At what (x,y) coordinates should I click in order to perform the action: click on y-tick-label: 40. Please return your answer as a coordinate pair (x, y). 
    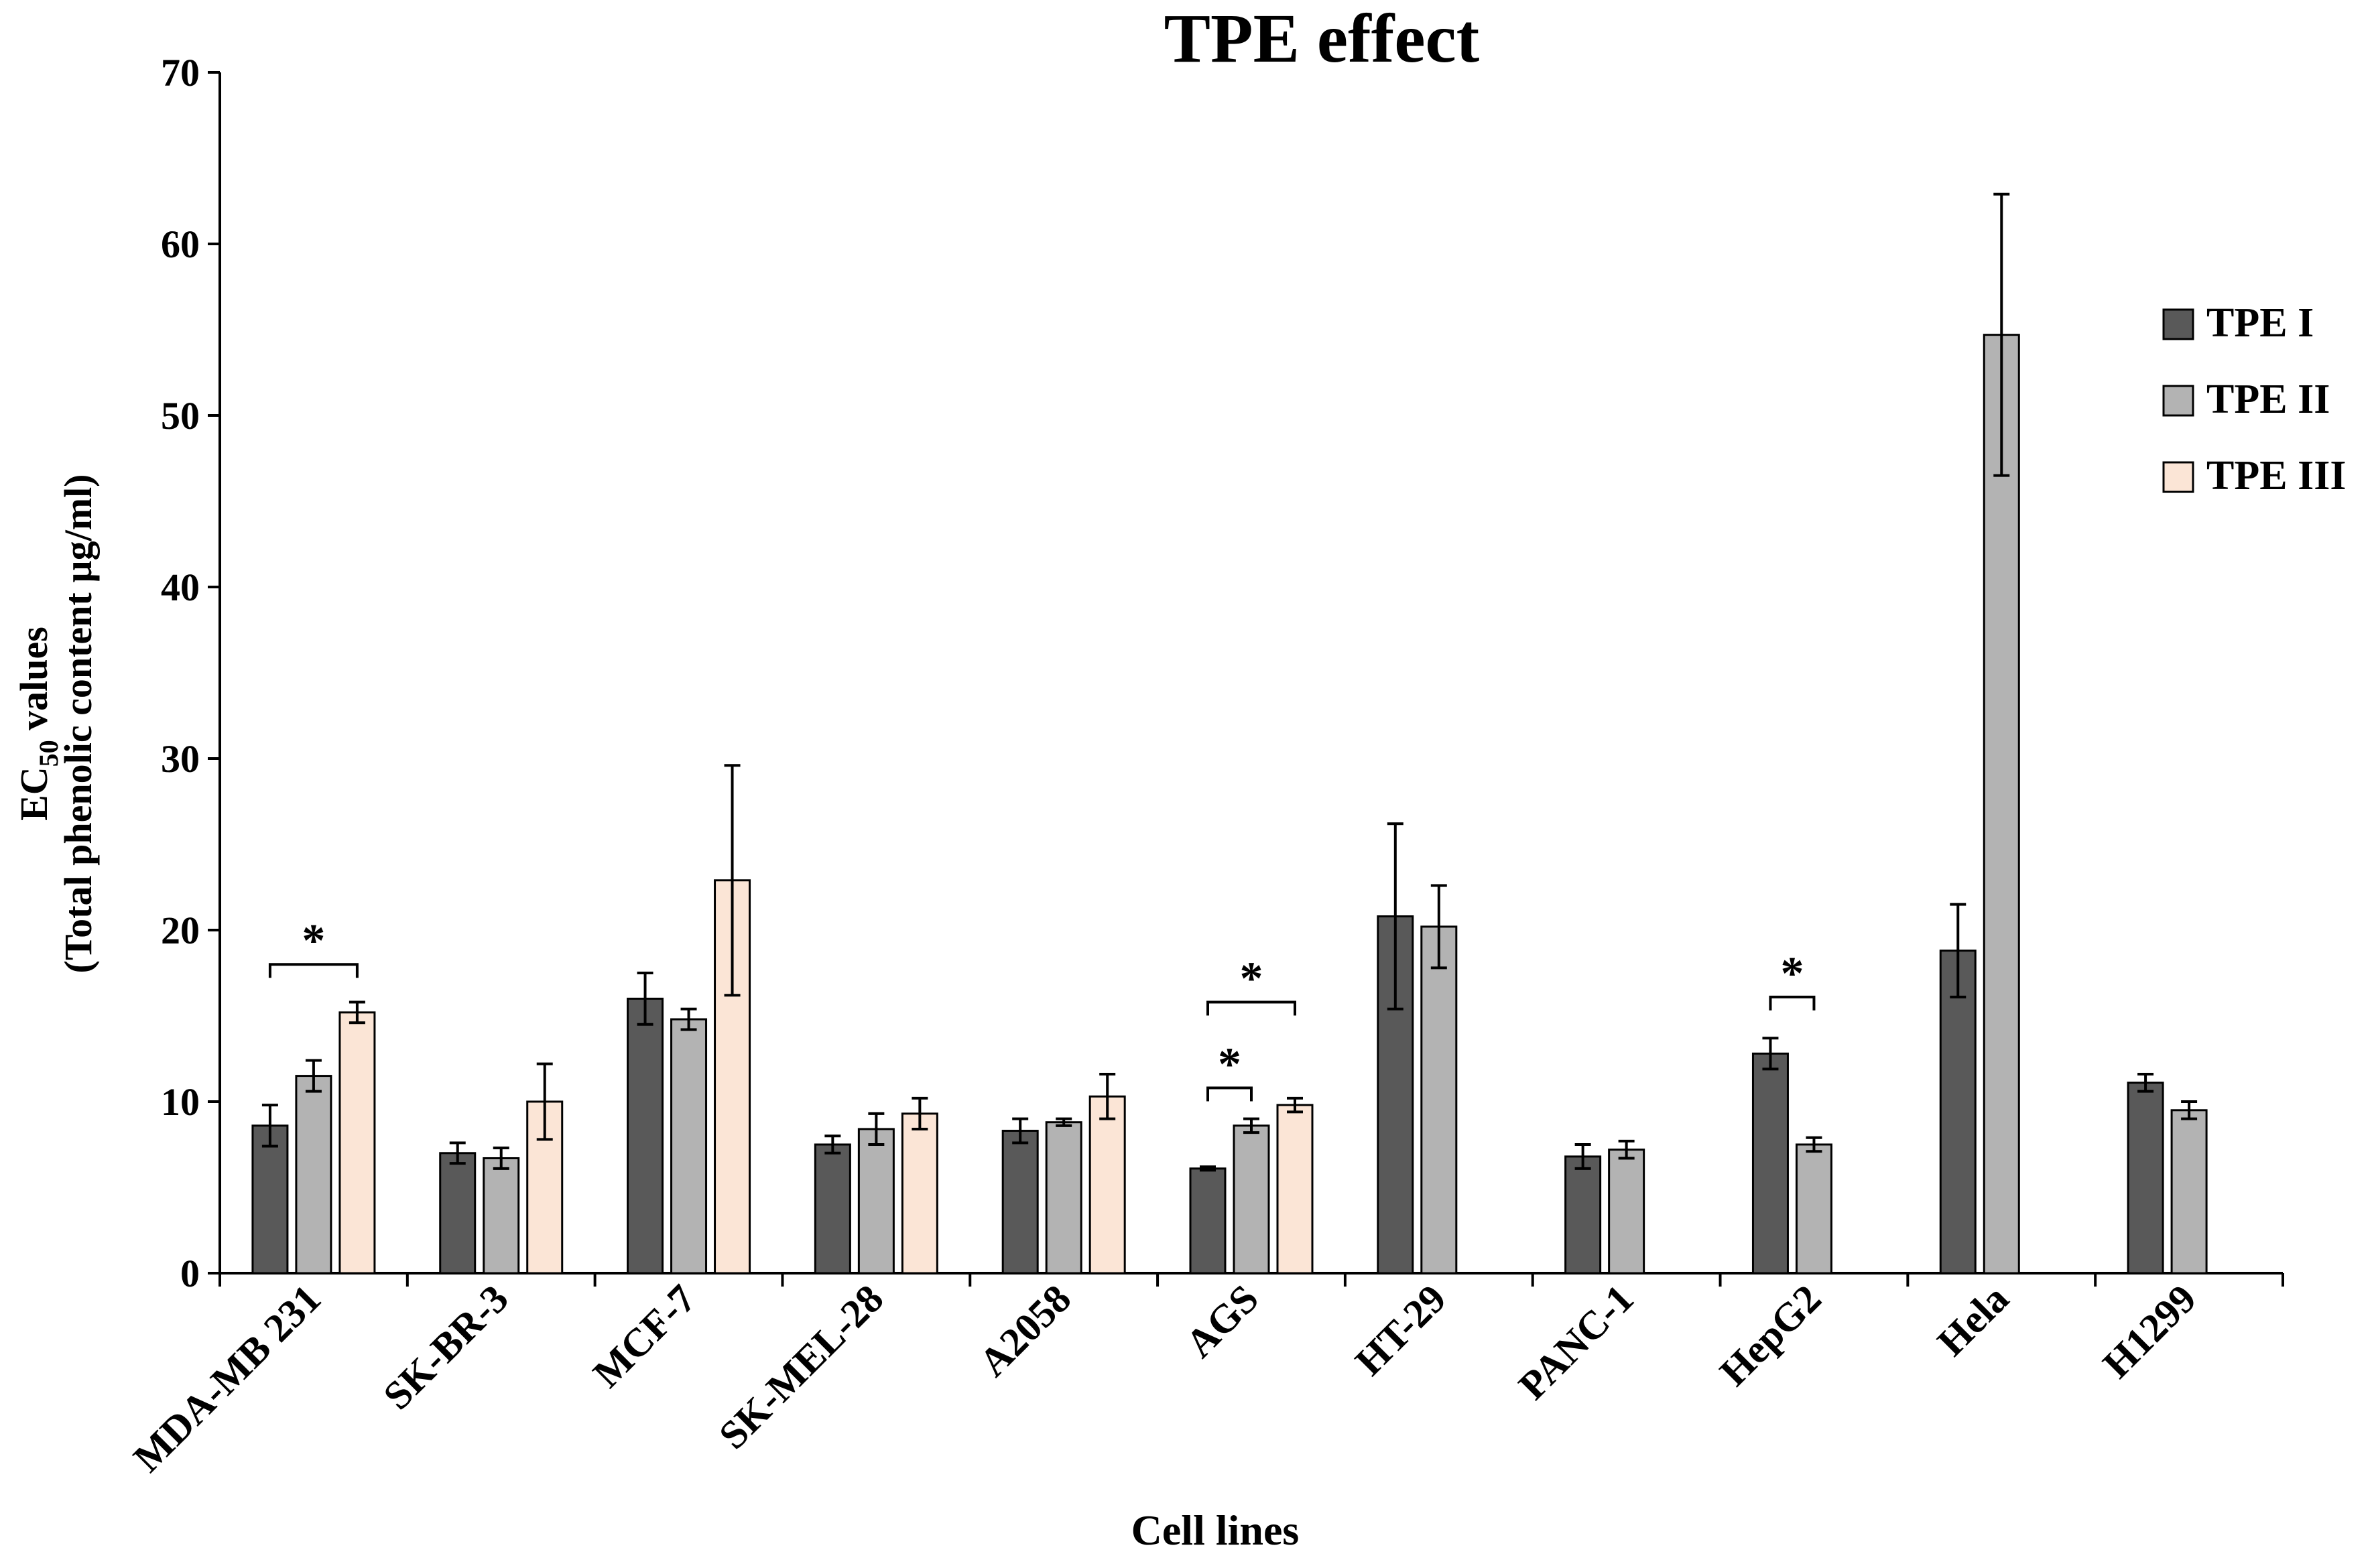
    Looking at the image, I should click on (180, 587).